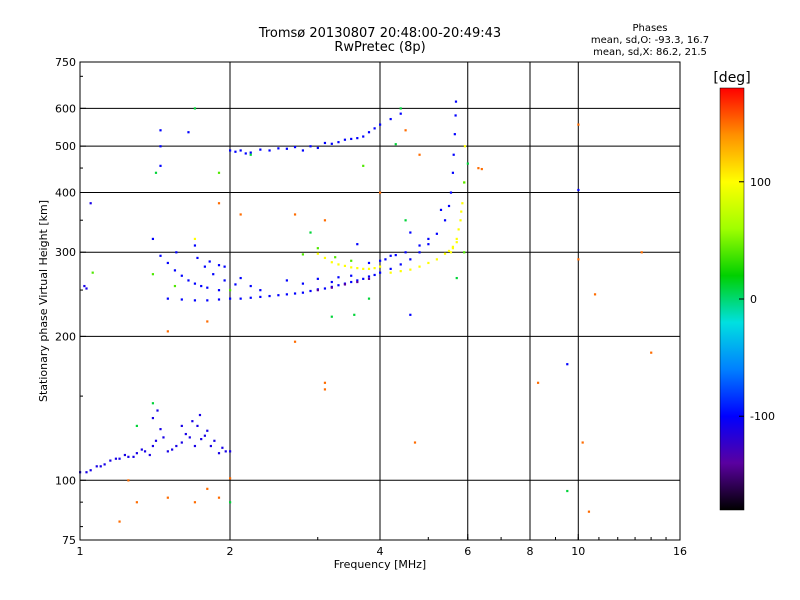 The image size is (800, 600). What do you see at coordinates (680, 551) in the screenshot?
I see `x-tick-label: 16` at bounding box center [680, 551].